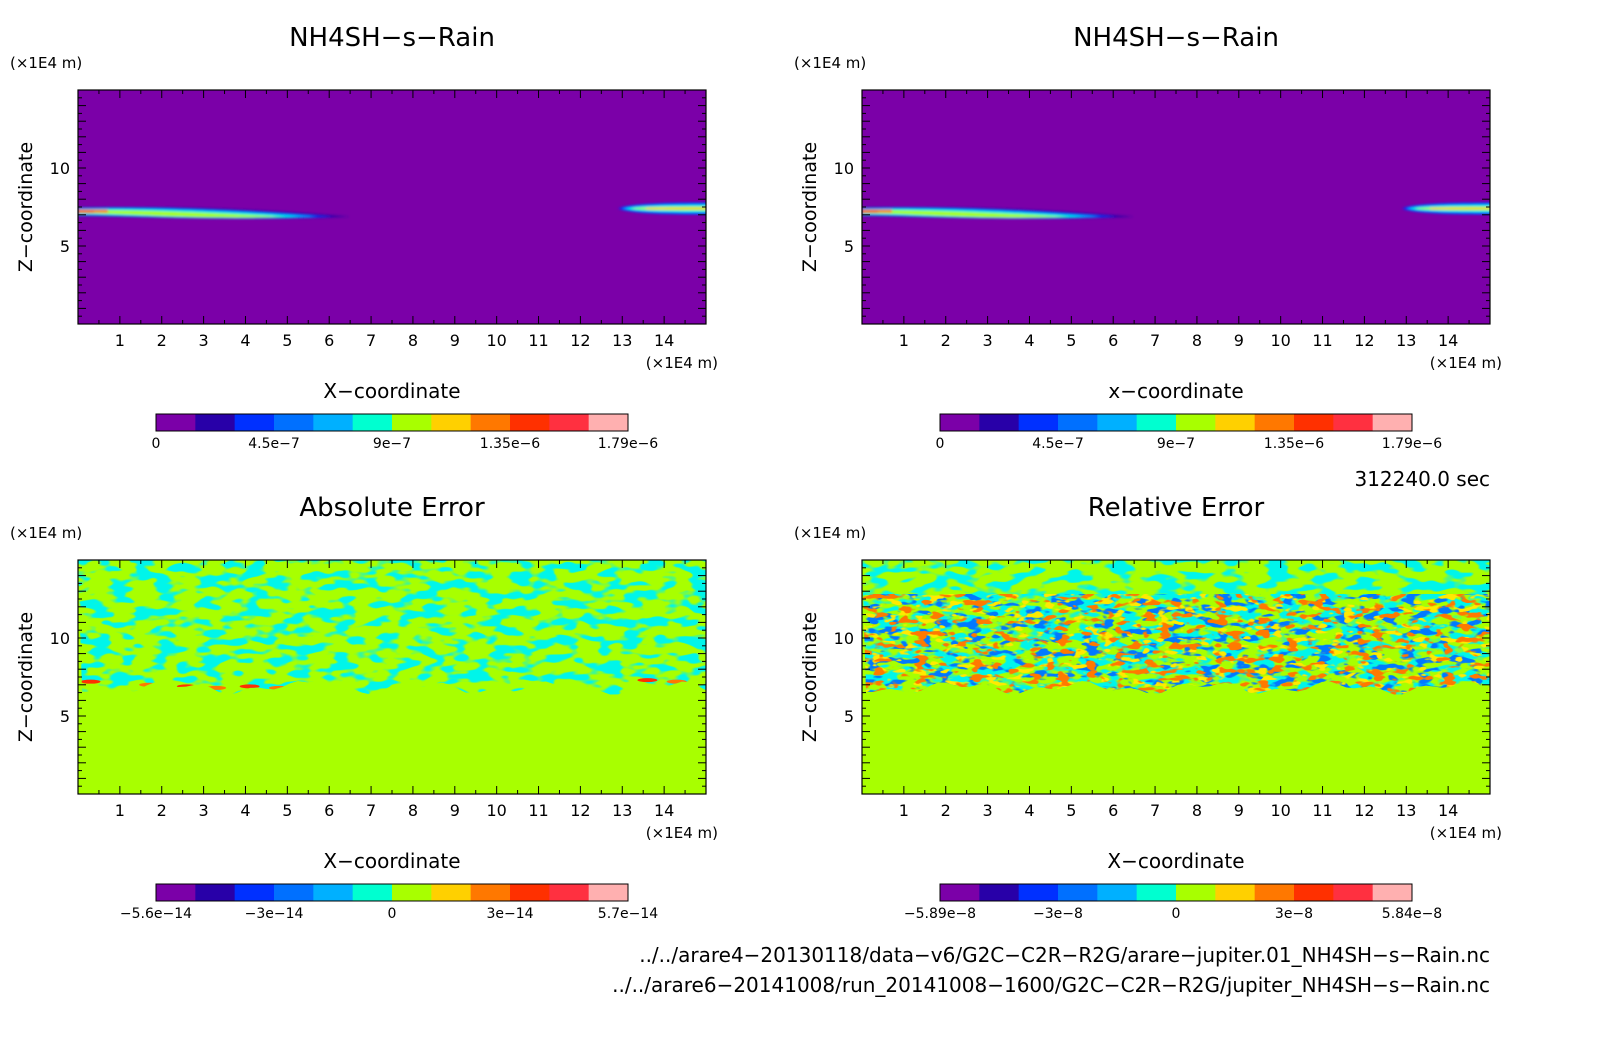  Describe the element at coordinates (1176, 644) in the screenshot. I see `noise-mixed` at that location.